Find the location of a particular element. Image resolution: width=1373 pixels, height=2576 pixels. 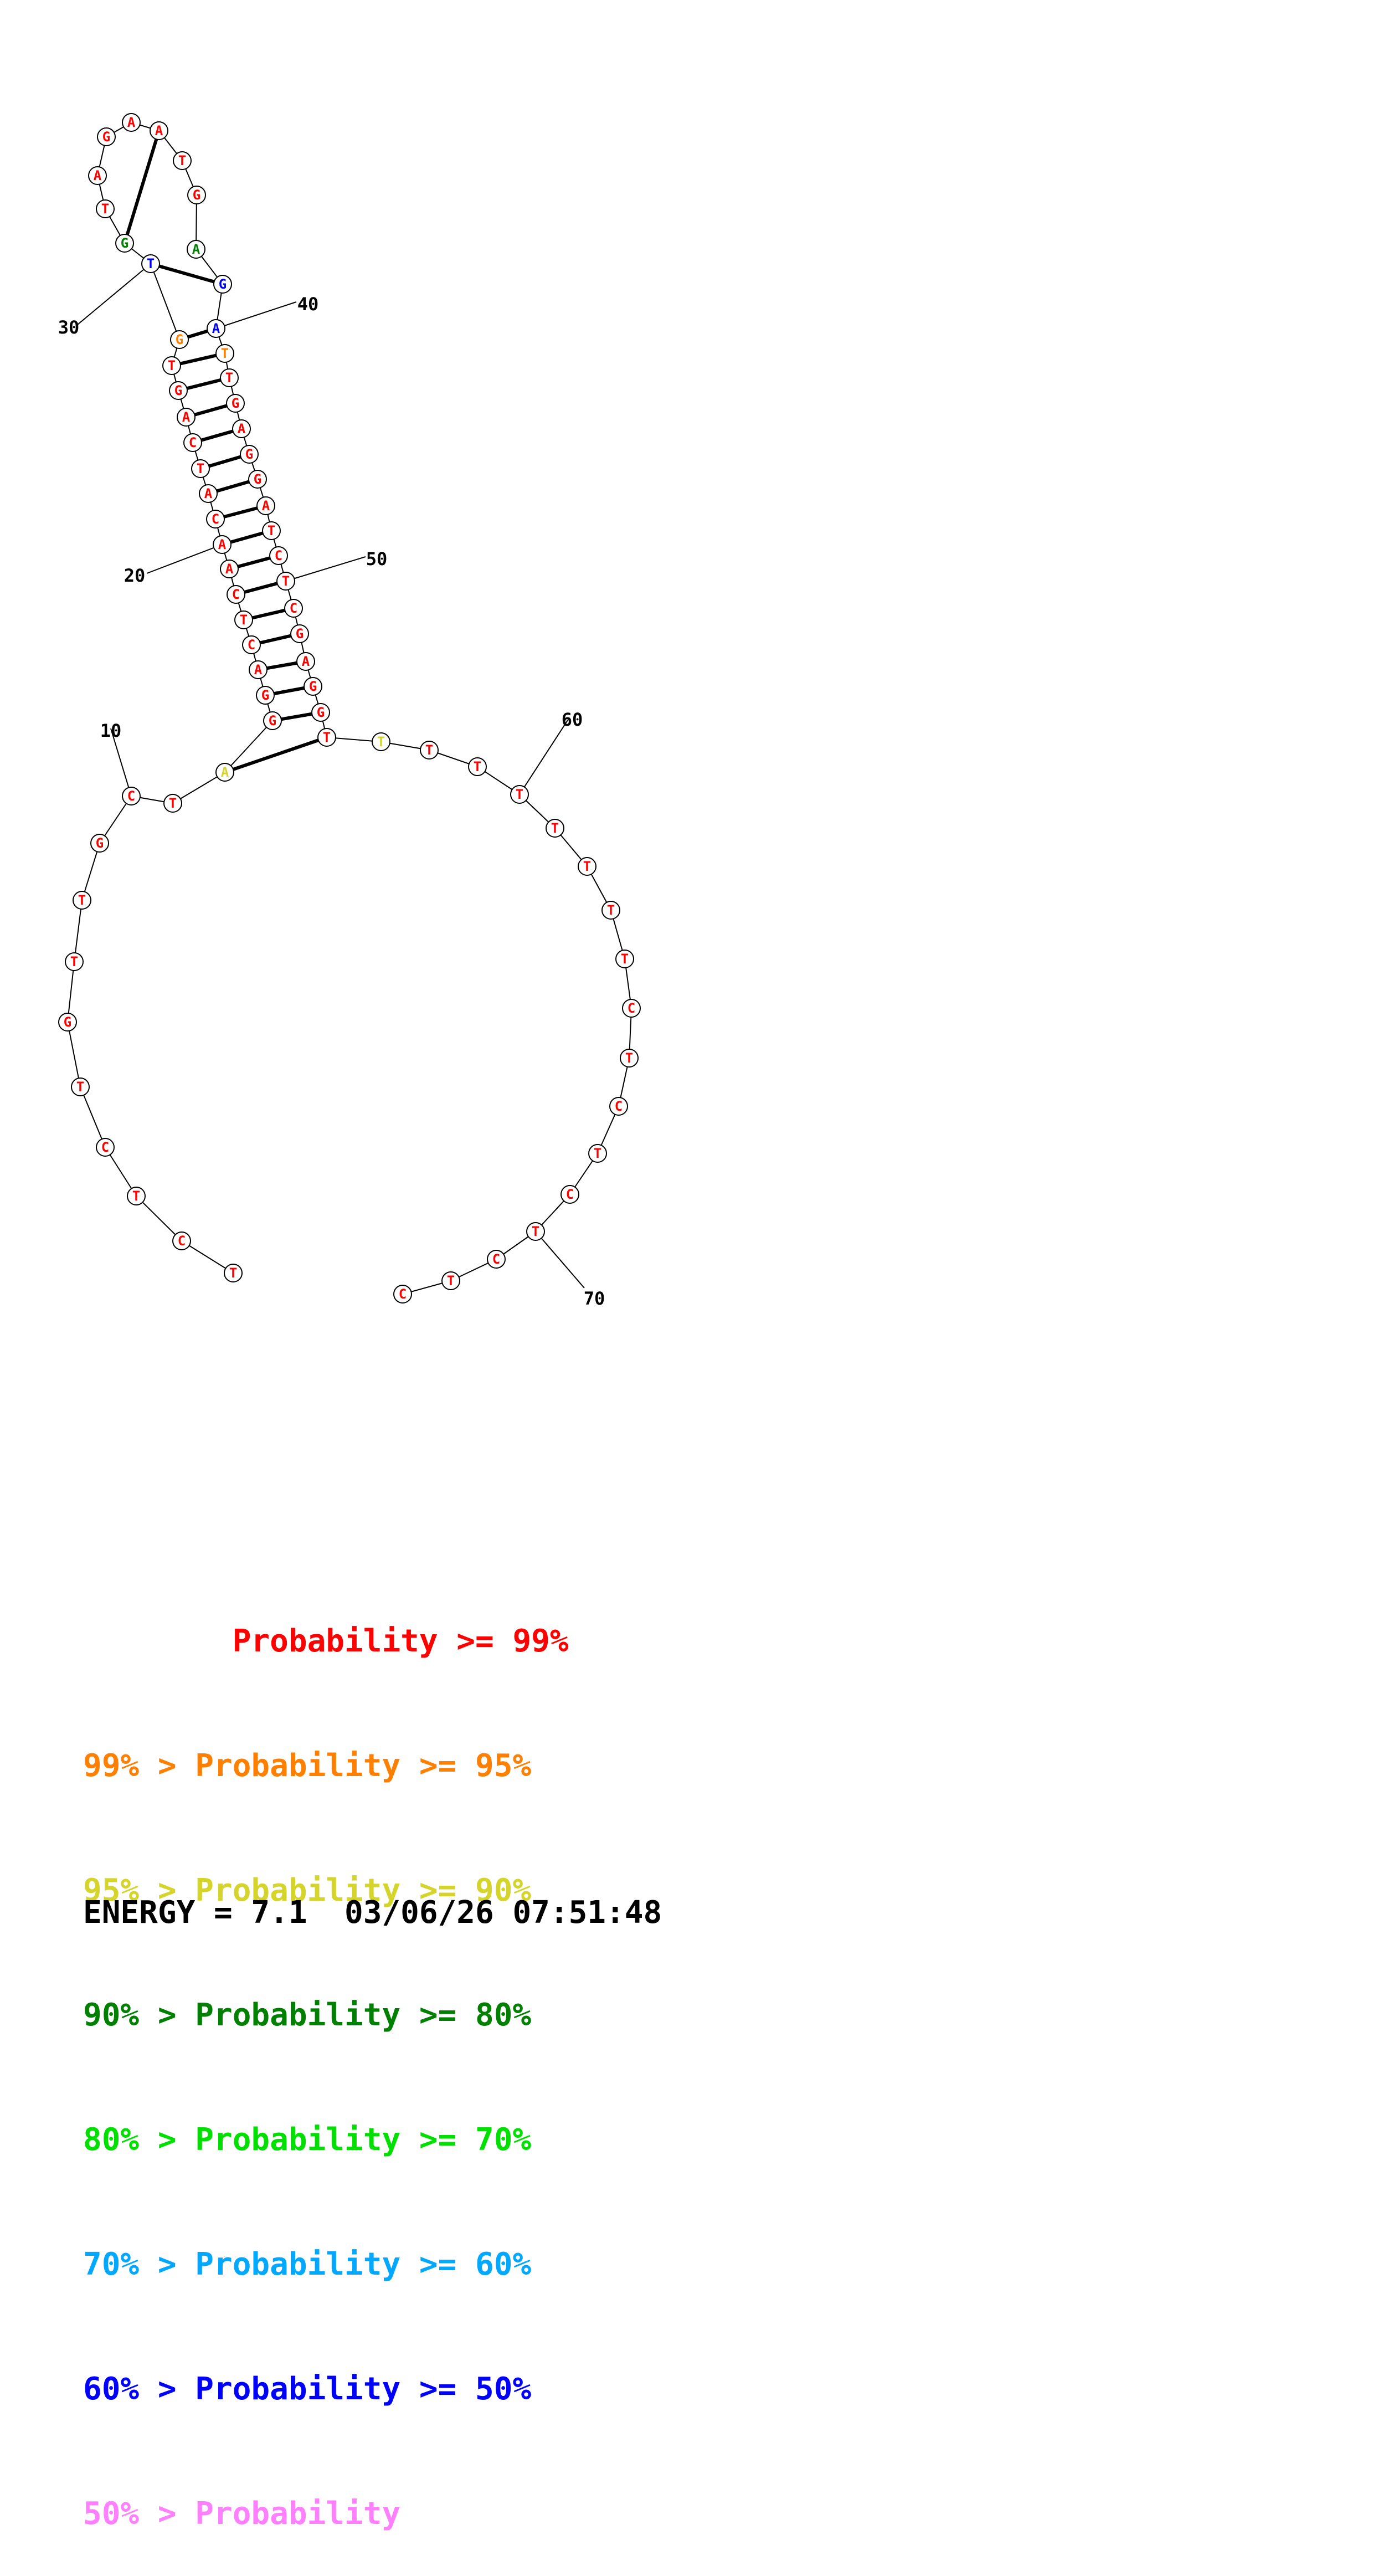

legend-line: 60% > Probability >= 50% is located at coordinates (307, 2389).